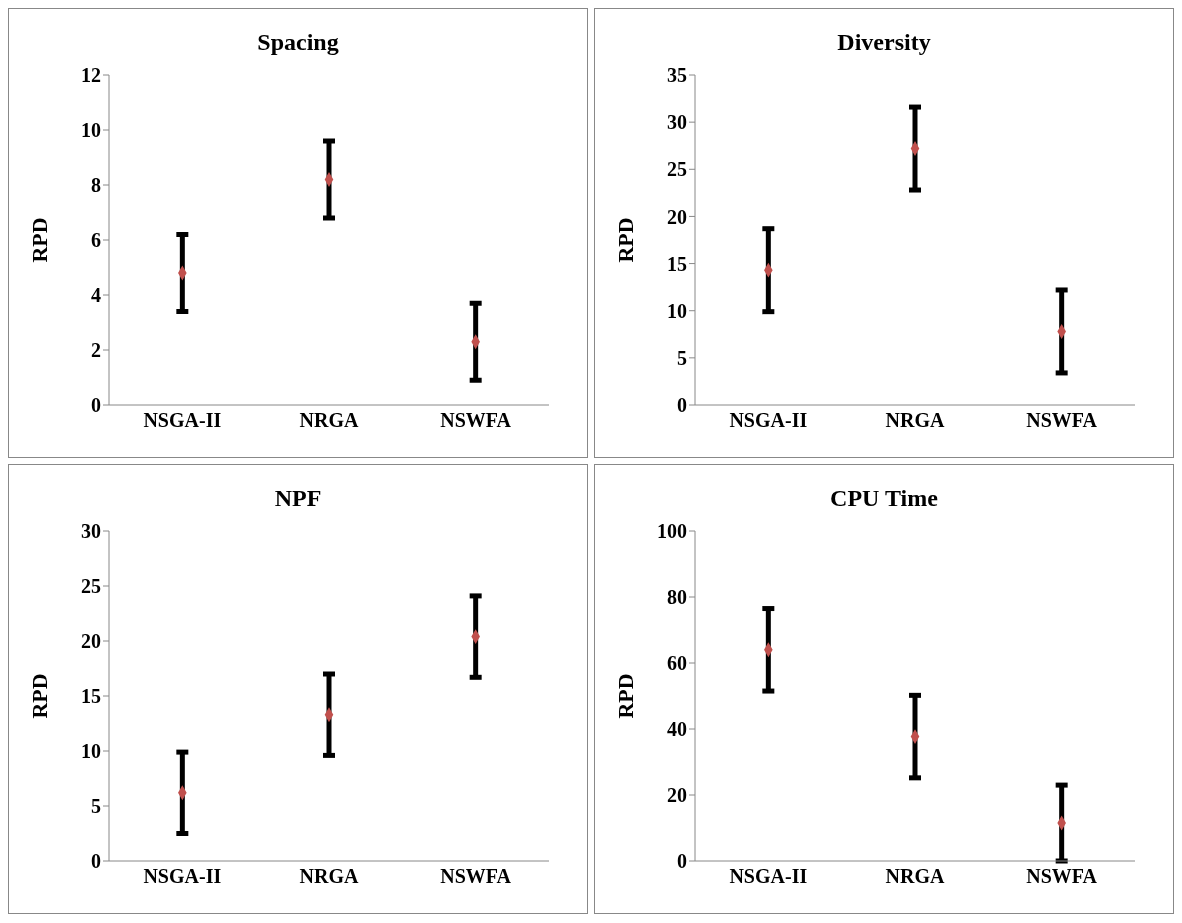 The width and height of the screenshot is (1182, 923). Describe the element at coordinates (677, 75) in the screenshot. I see `y-tick-label: 35` at that location.